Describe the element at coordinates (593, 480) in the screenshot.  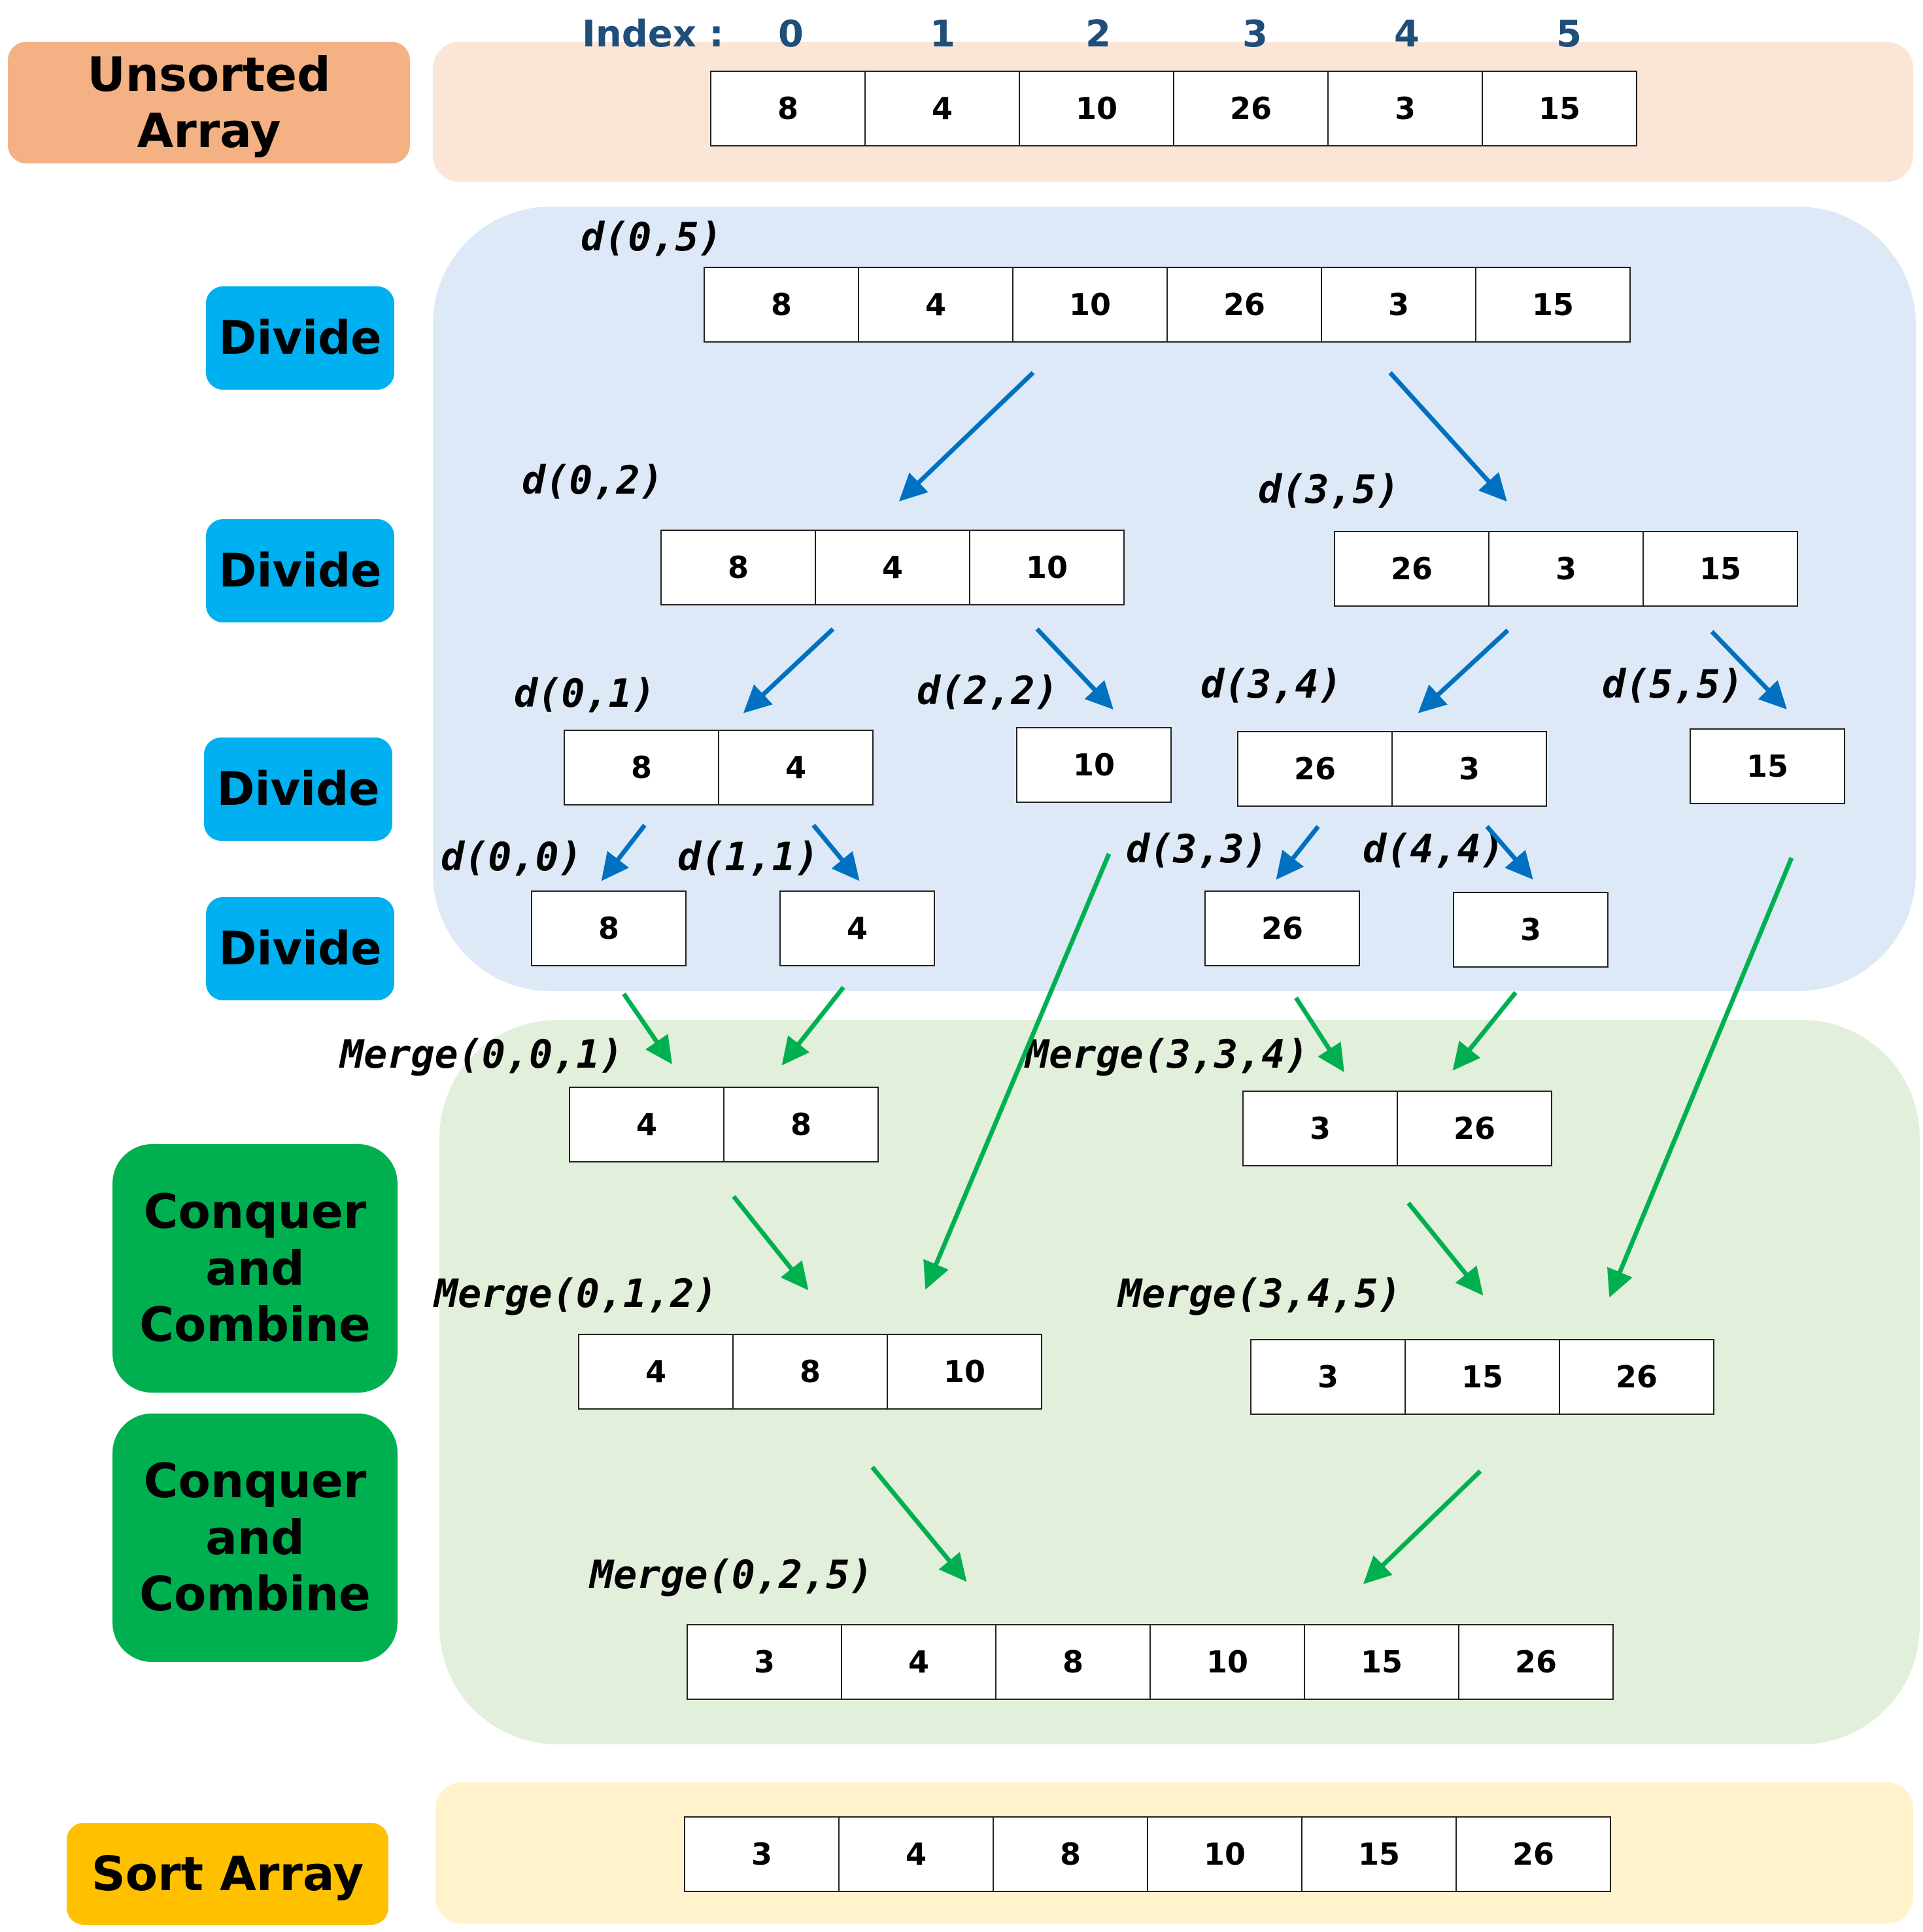
I see `call-label: d(0,2)` at that location.